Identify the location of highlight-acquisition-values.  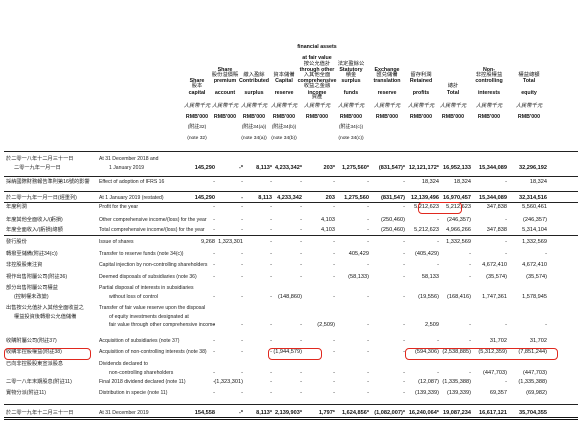
(481, 354).